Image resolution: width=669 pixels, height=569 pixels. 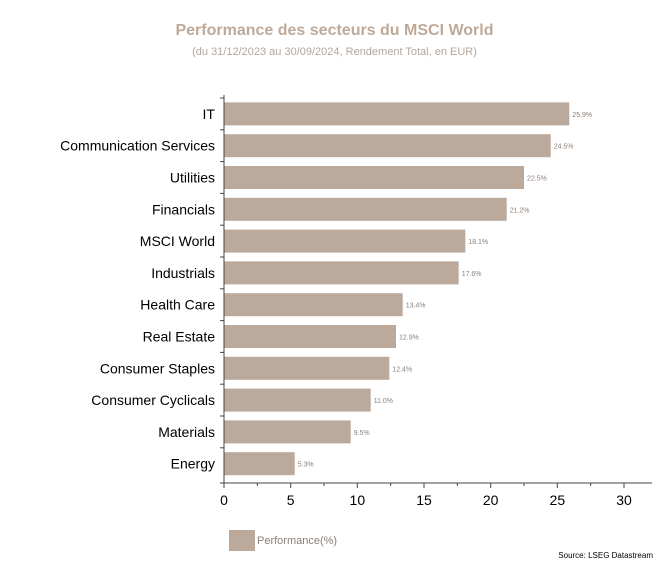 I want to click on category-label: Real Estate, so click(x=179, y=337).